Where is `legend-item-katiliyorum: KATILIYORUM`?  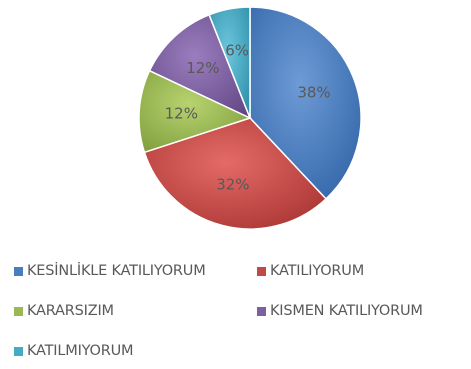 legend-item-katiliyorum: KATILIYORUM is located at coordinates (310, 271).